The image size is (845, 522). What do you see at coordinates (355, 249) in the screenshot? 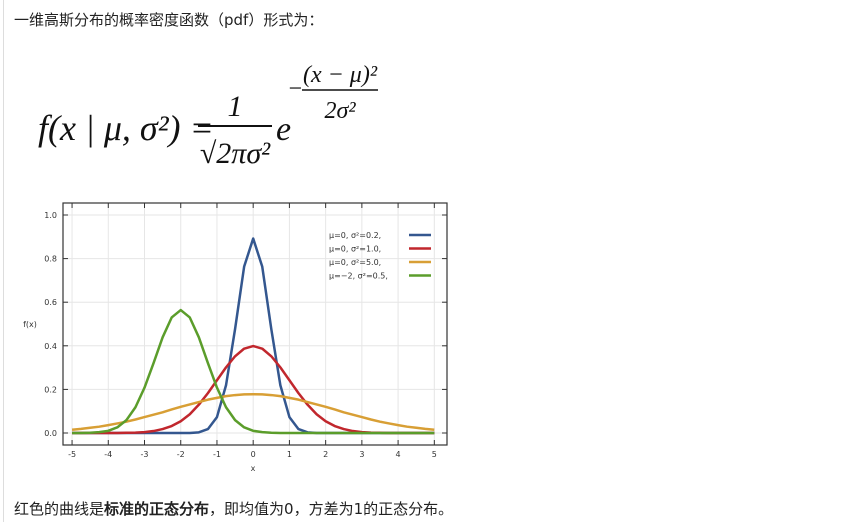
I see `legend-label: μ=0, σ²=1.0,` at bounding box center [355, 249].